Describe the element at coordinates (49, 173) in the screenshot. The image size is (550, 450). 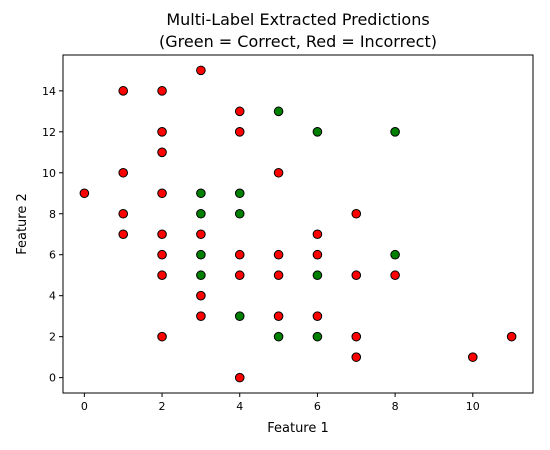
I see `y-tick-label: 10` at that location.